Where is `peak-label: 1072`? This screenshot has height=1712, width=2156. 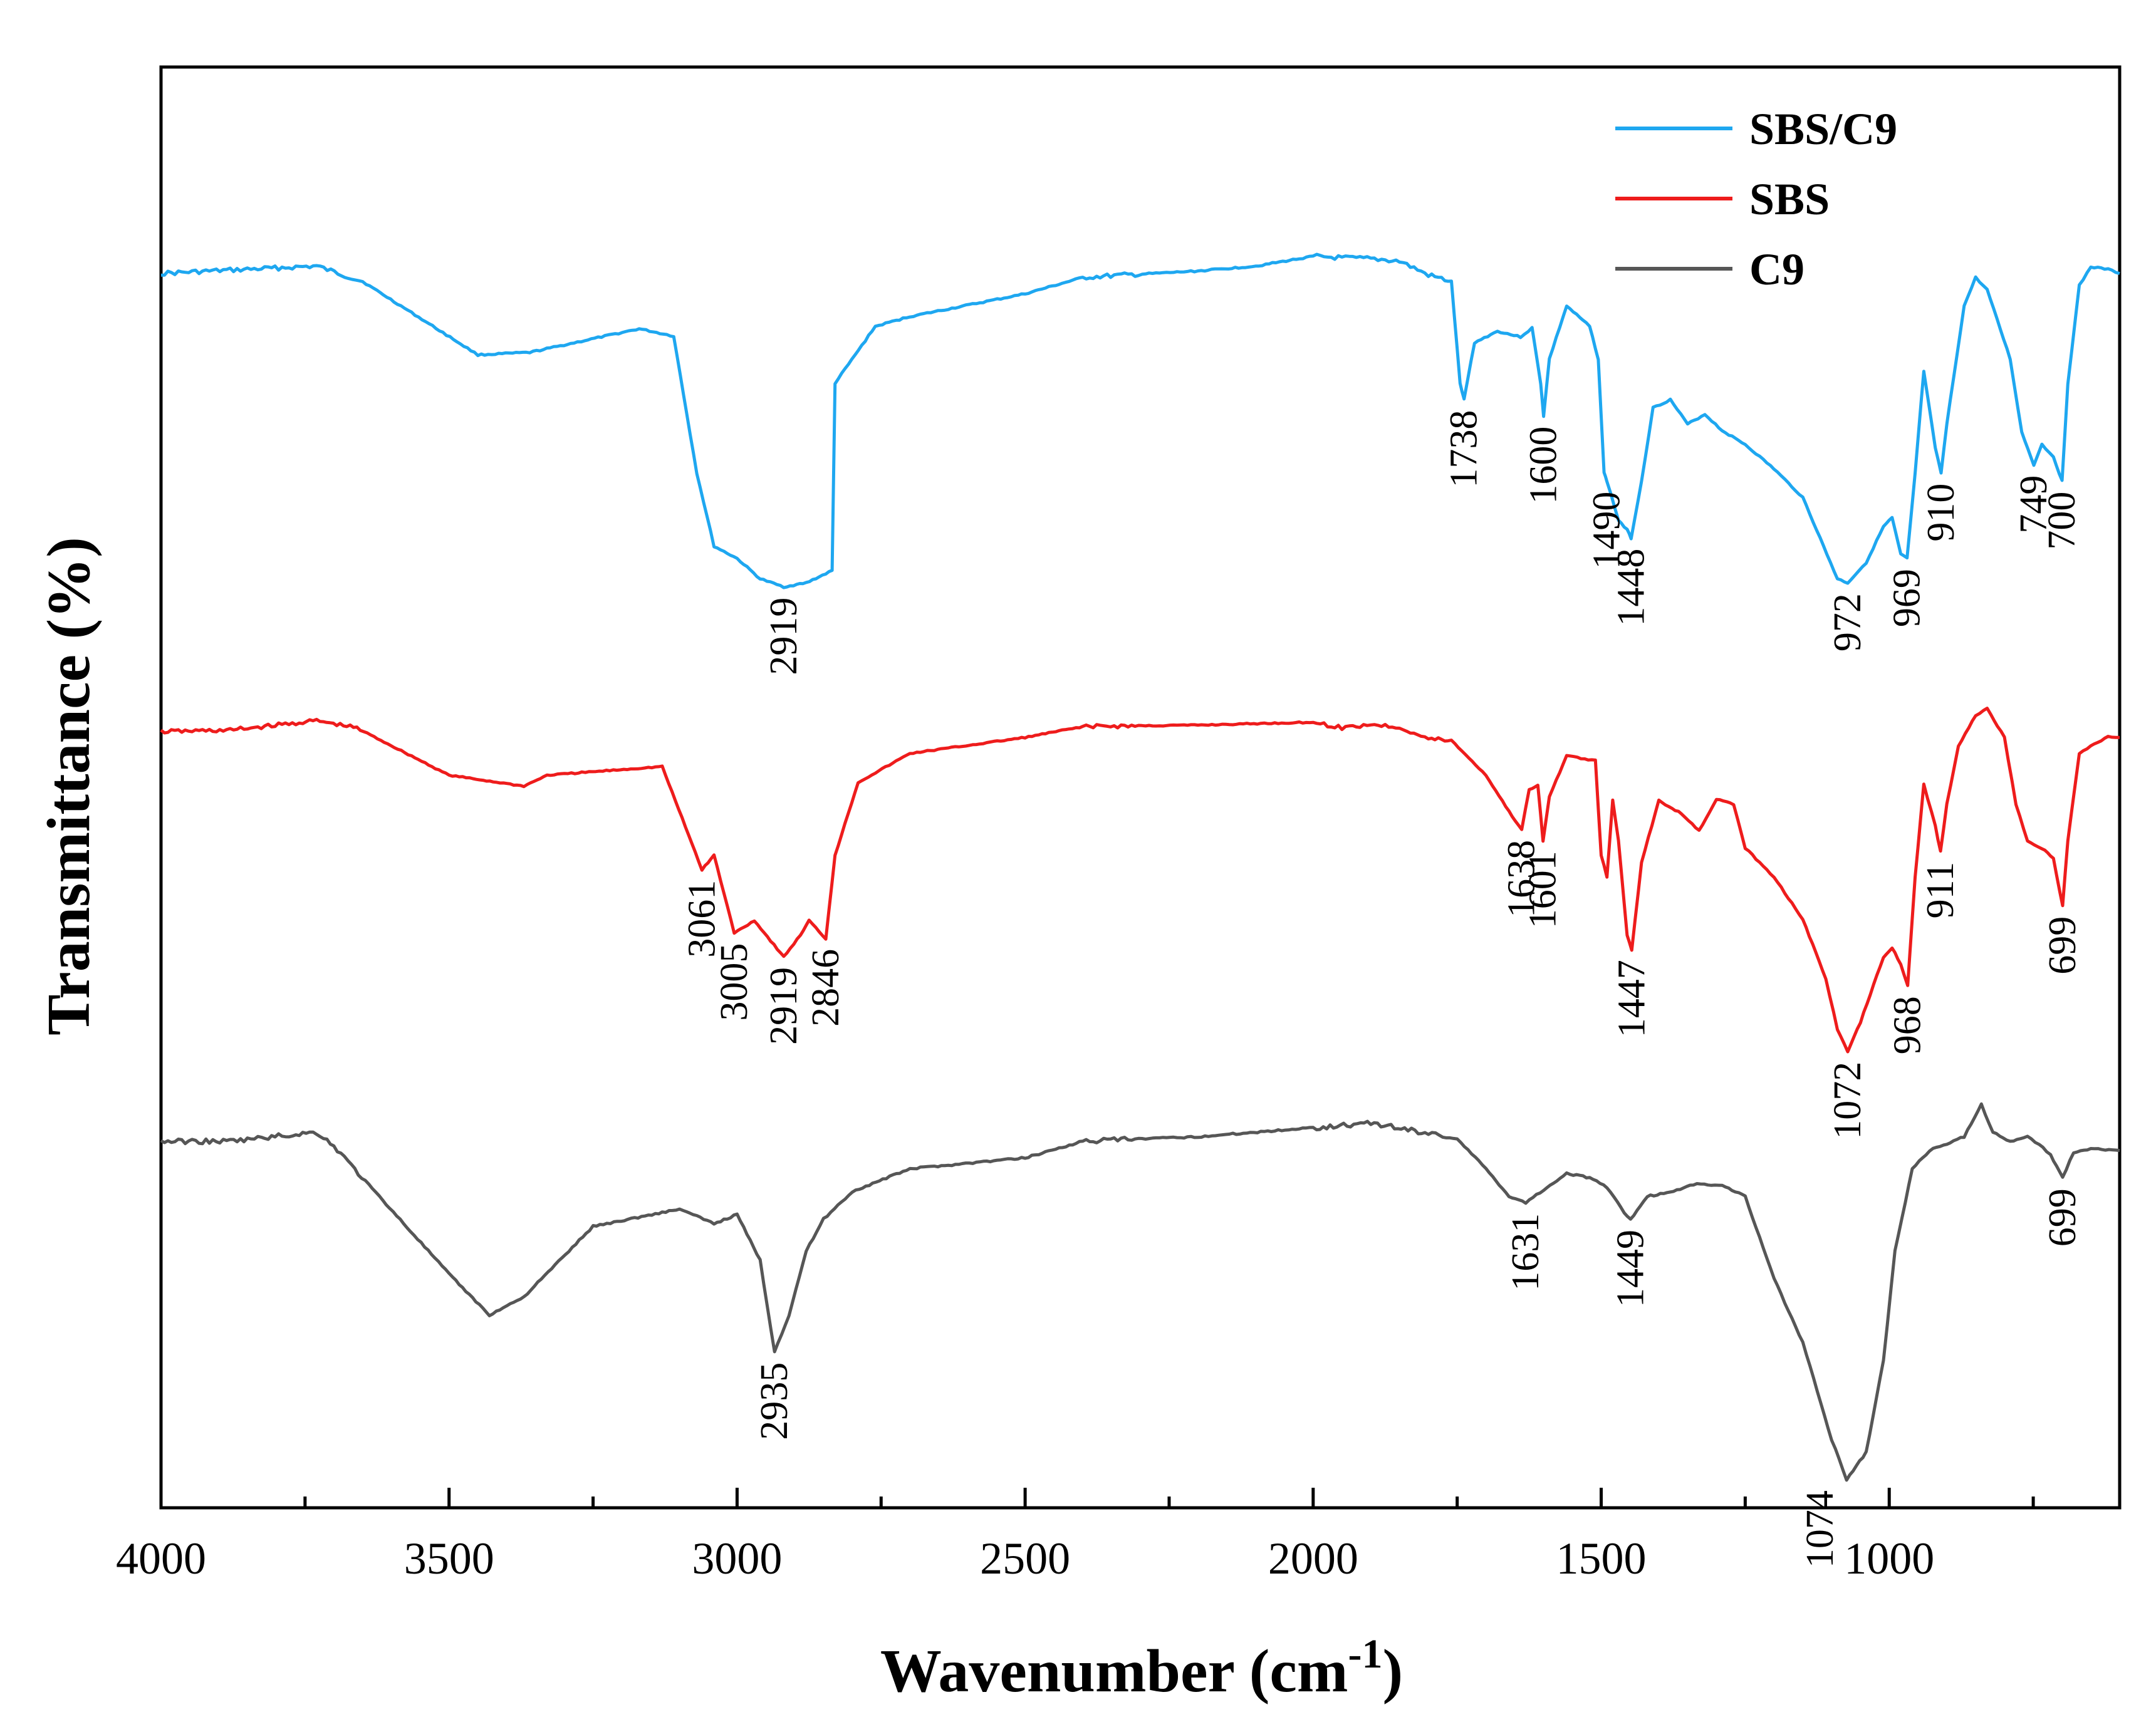 peak-label: 1072 is located at coordinates (1847, 1100).